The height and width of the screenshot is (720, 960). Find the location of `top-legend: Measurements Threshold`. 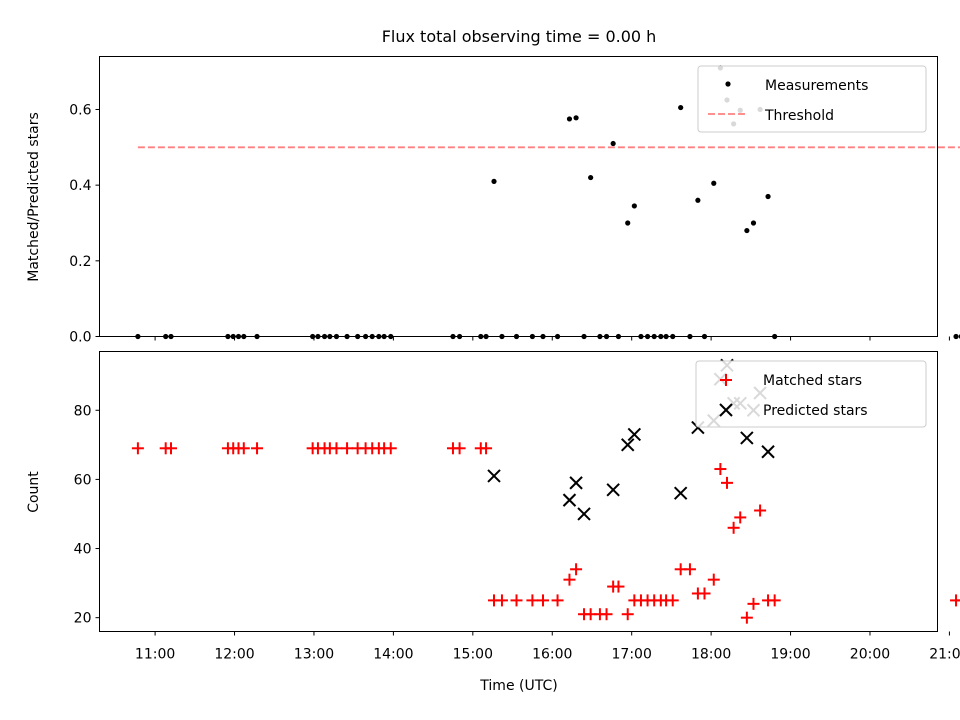

top-legend: Measurements Threshold is located at coordinates (812, 99).